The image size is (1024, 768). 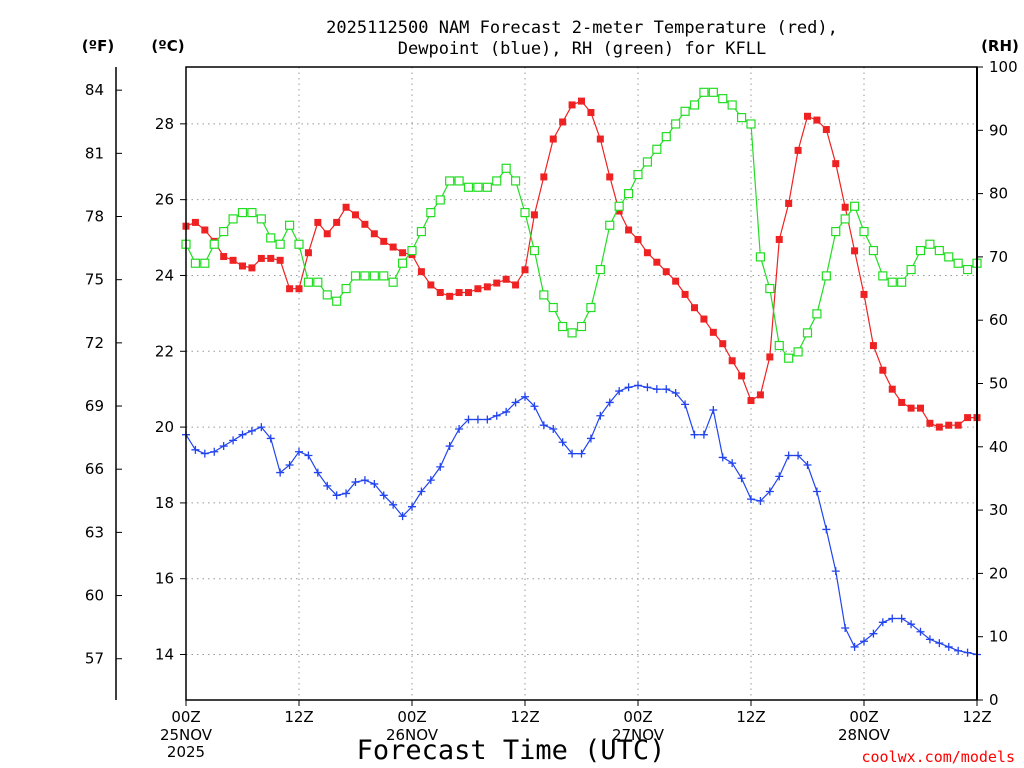 What do you see at coordinates (164, 200) in the screenshot?
I see `celsius-tick-label: 26` at bounding box center [164, 200].